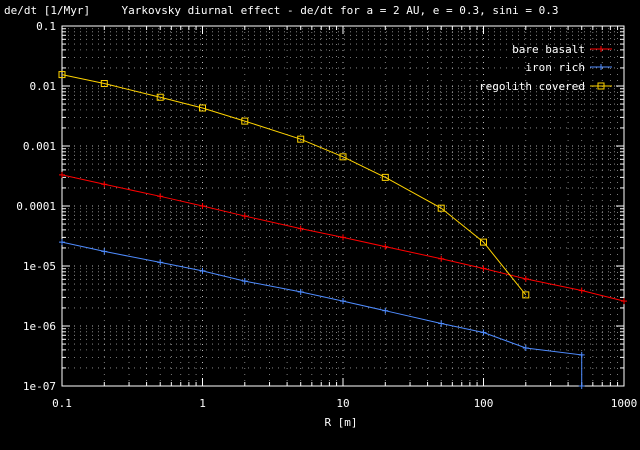 The image size is (640, 450). What do you see at coordinates (39, 146) in the screenshot?
I see `y-tick-label: 0.001` at bounding box center [39, 146].